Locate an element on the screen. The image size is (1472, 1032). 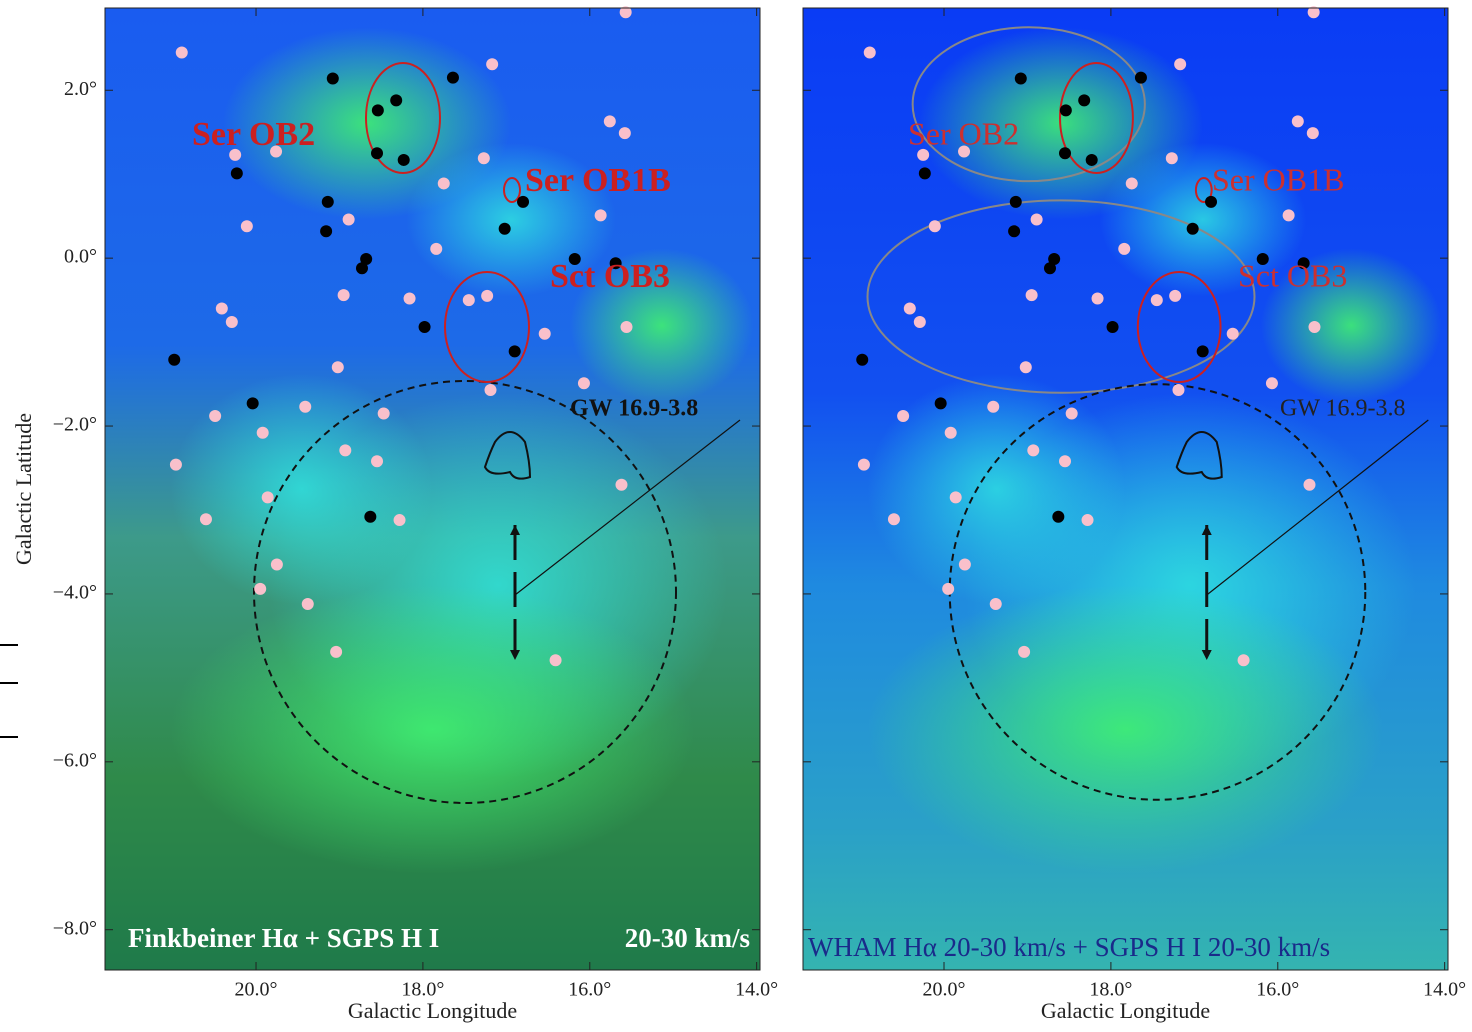
x-tick-label: 18.0° is located at coordinates (422, 990).